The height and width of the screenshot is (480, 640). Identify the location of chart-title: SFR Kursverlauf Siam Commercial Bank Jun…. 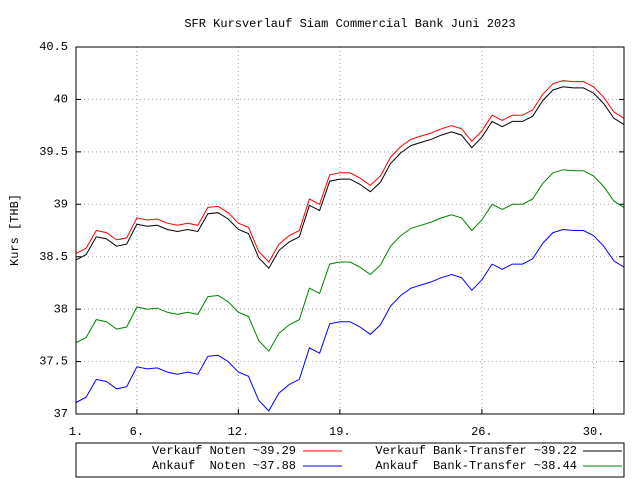
(349, 24).